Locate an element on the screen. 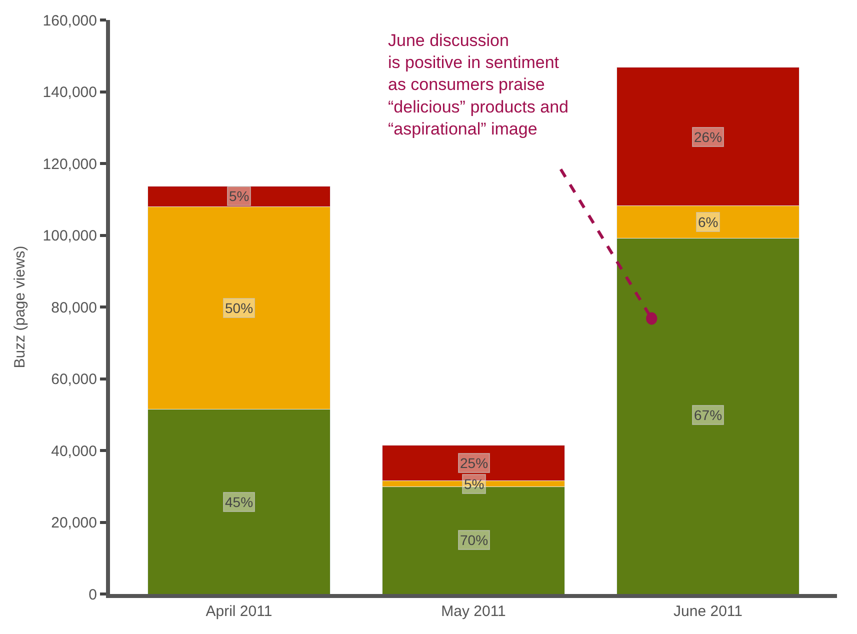  annotation: 25% is located at coordinates (474, 463).